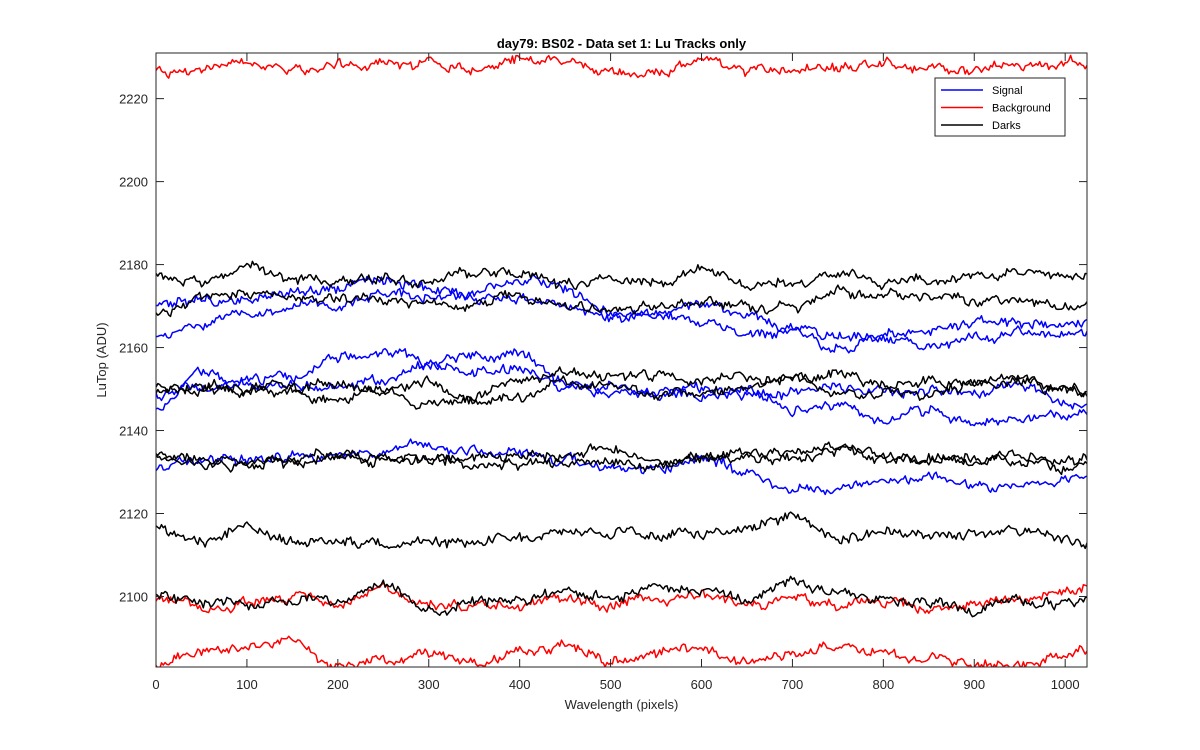  I want to click on legend-label-signal: Signal, so click(1007, 91).